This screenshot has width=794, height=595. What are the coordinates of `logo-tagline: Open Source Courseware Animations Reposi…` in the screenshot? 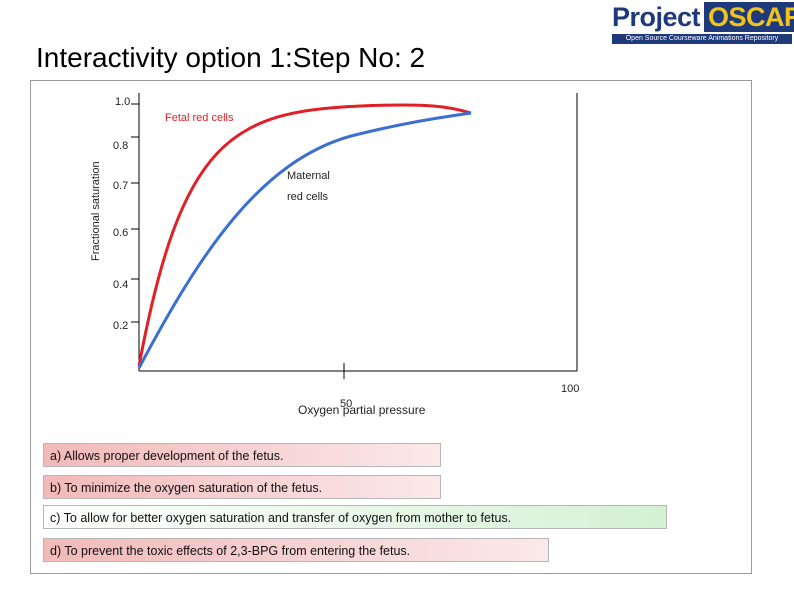 It's located at (702, 39).